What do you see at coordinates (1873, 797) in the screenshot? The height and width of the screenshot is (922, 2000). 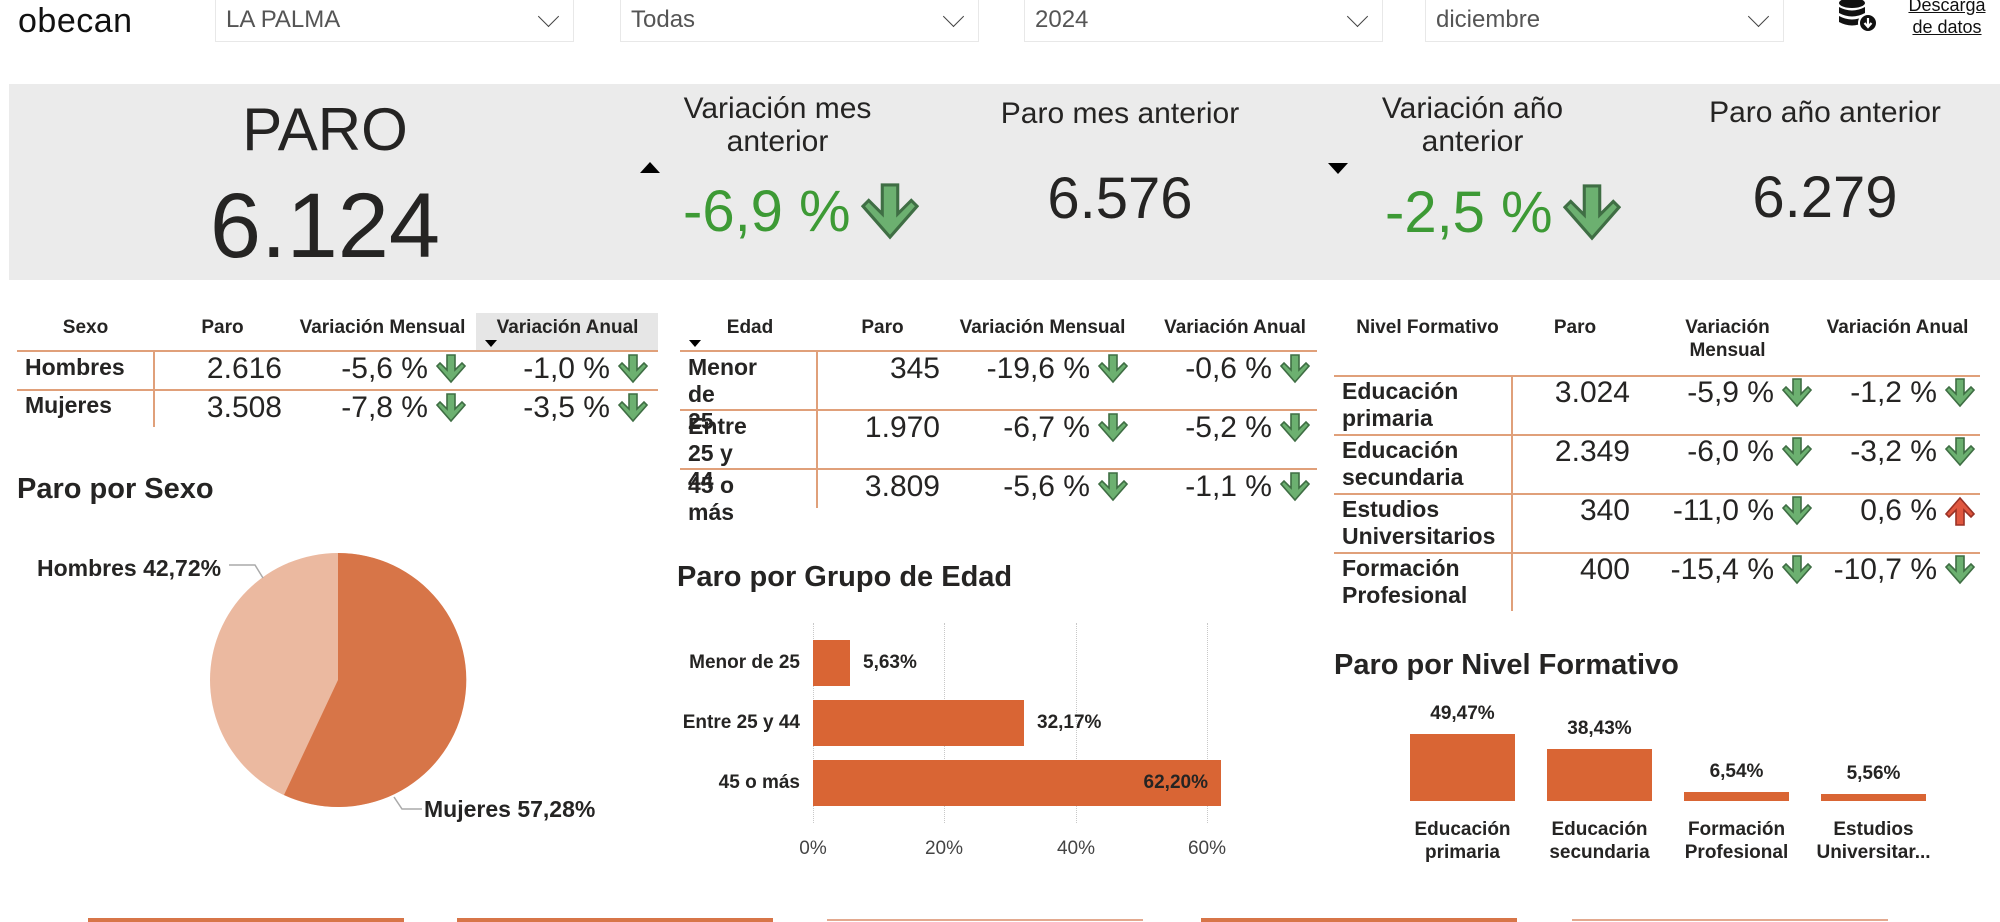 I see `col-bar-universitarios` at bounding box center [1873, 797].